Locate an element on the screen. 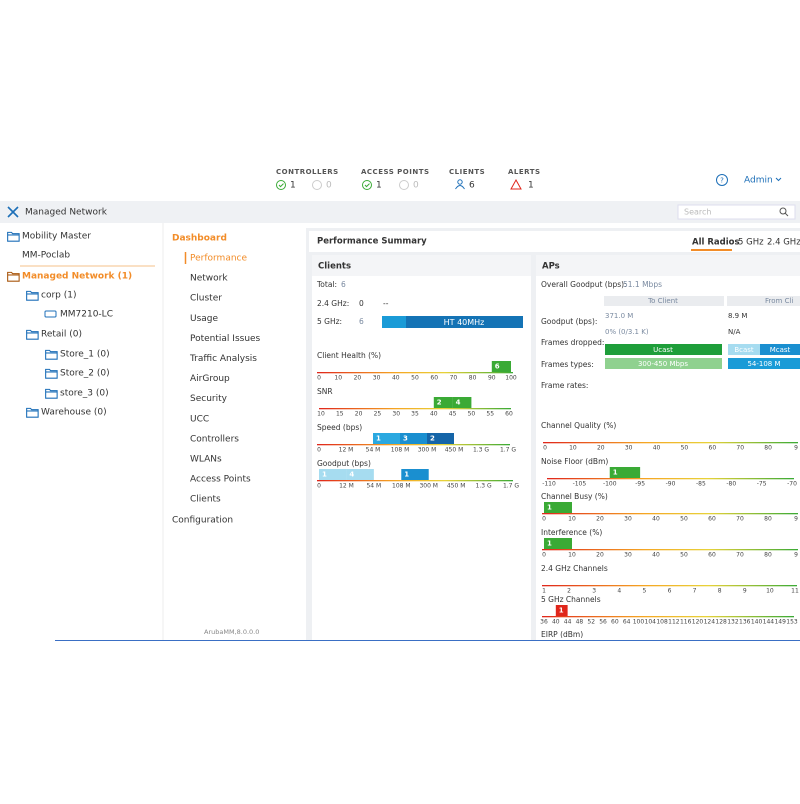 Image resolution: width=800 pixels, height=804 pixels. nav-item: Clients is located at coordinates (205, 500).